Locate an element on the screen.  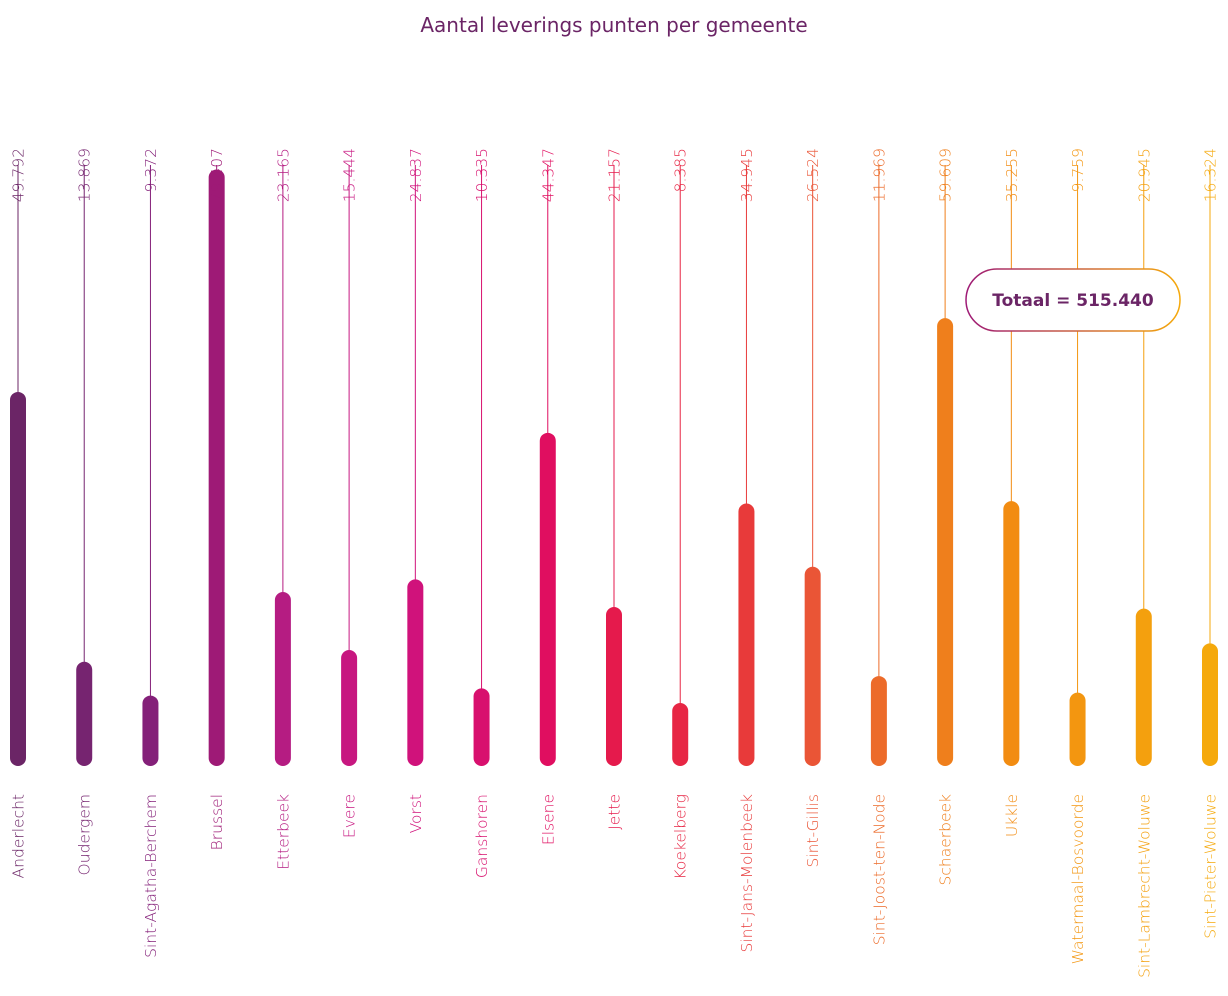
category-label: Elsene is located at coordinates (548, 819).